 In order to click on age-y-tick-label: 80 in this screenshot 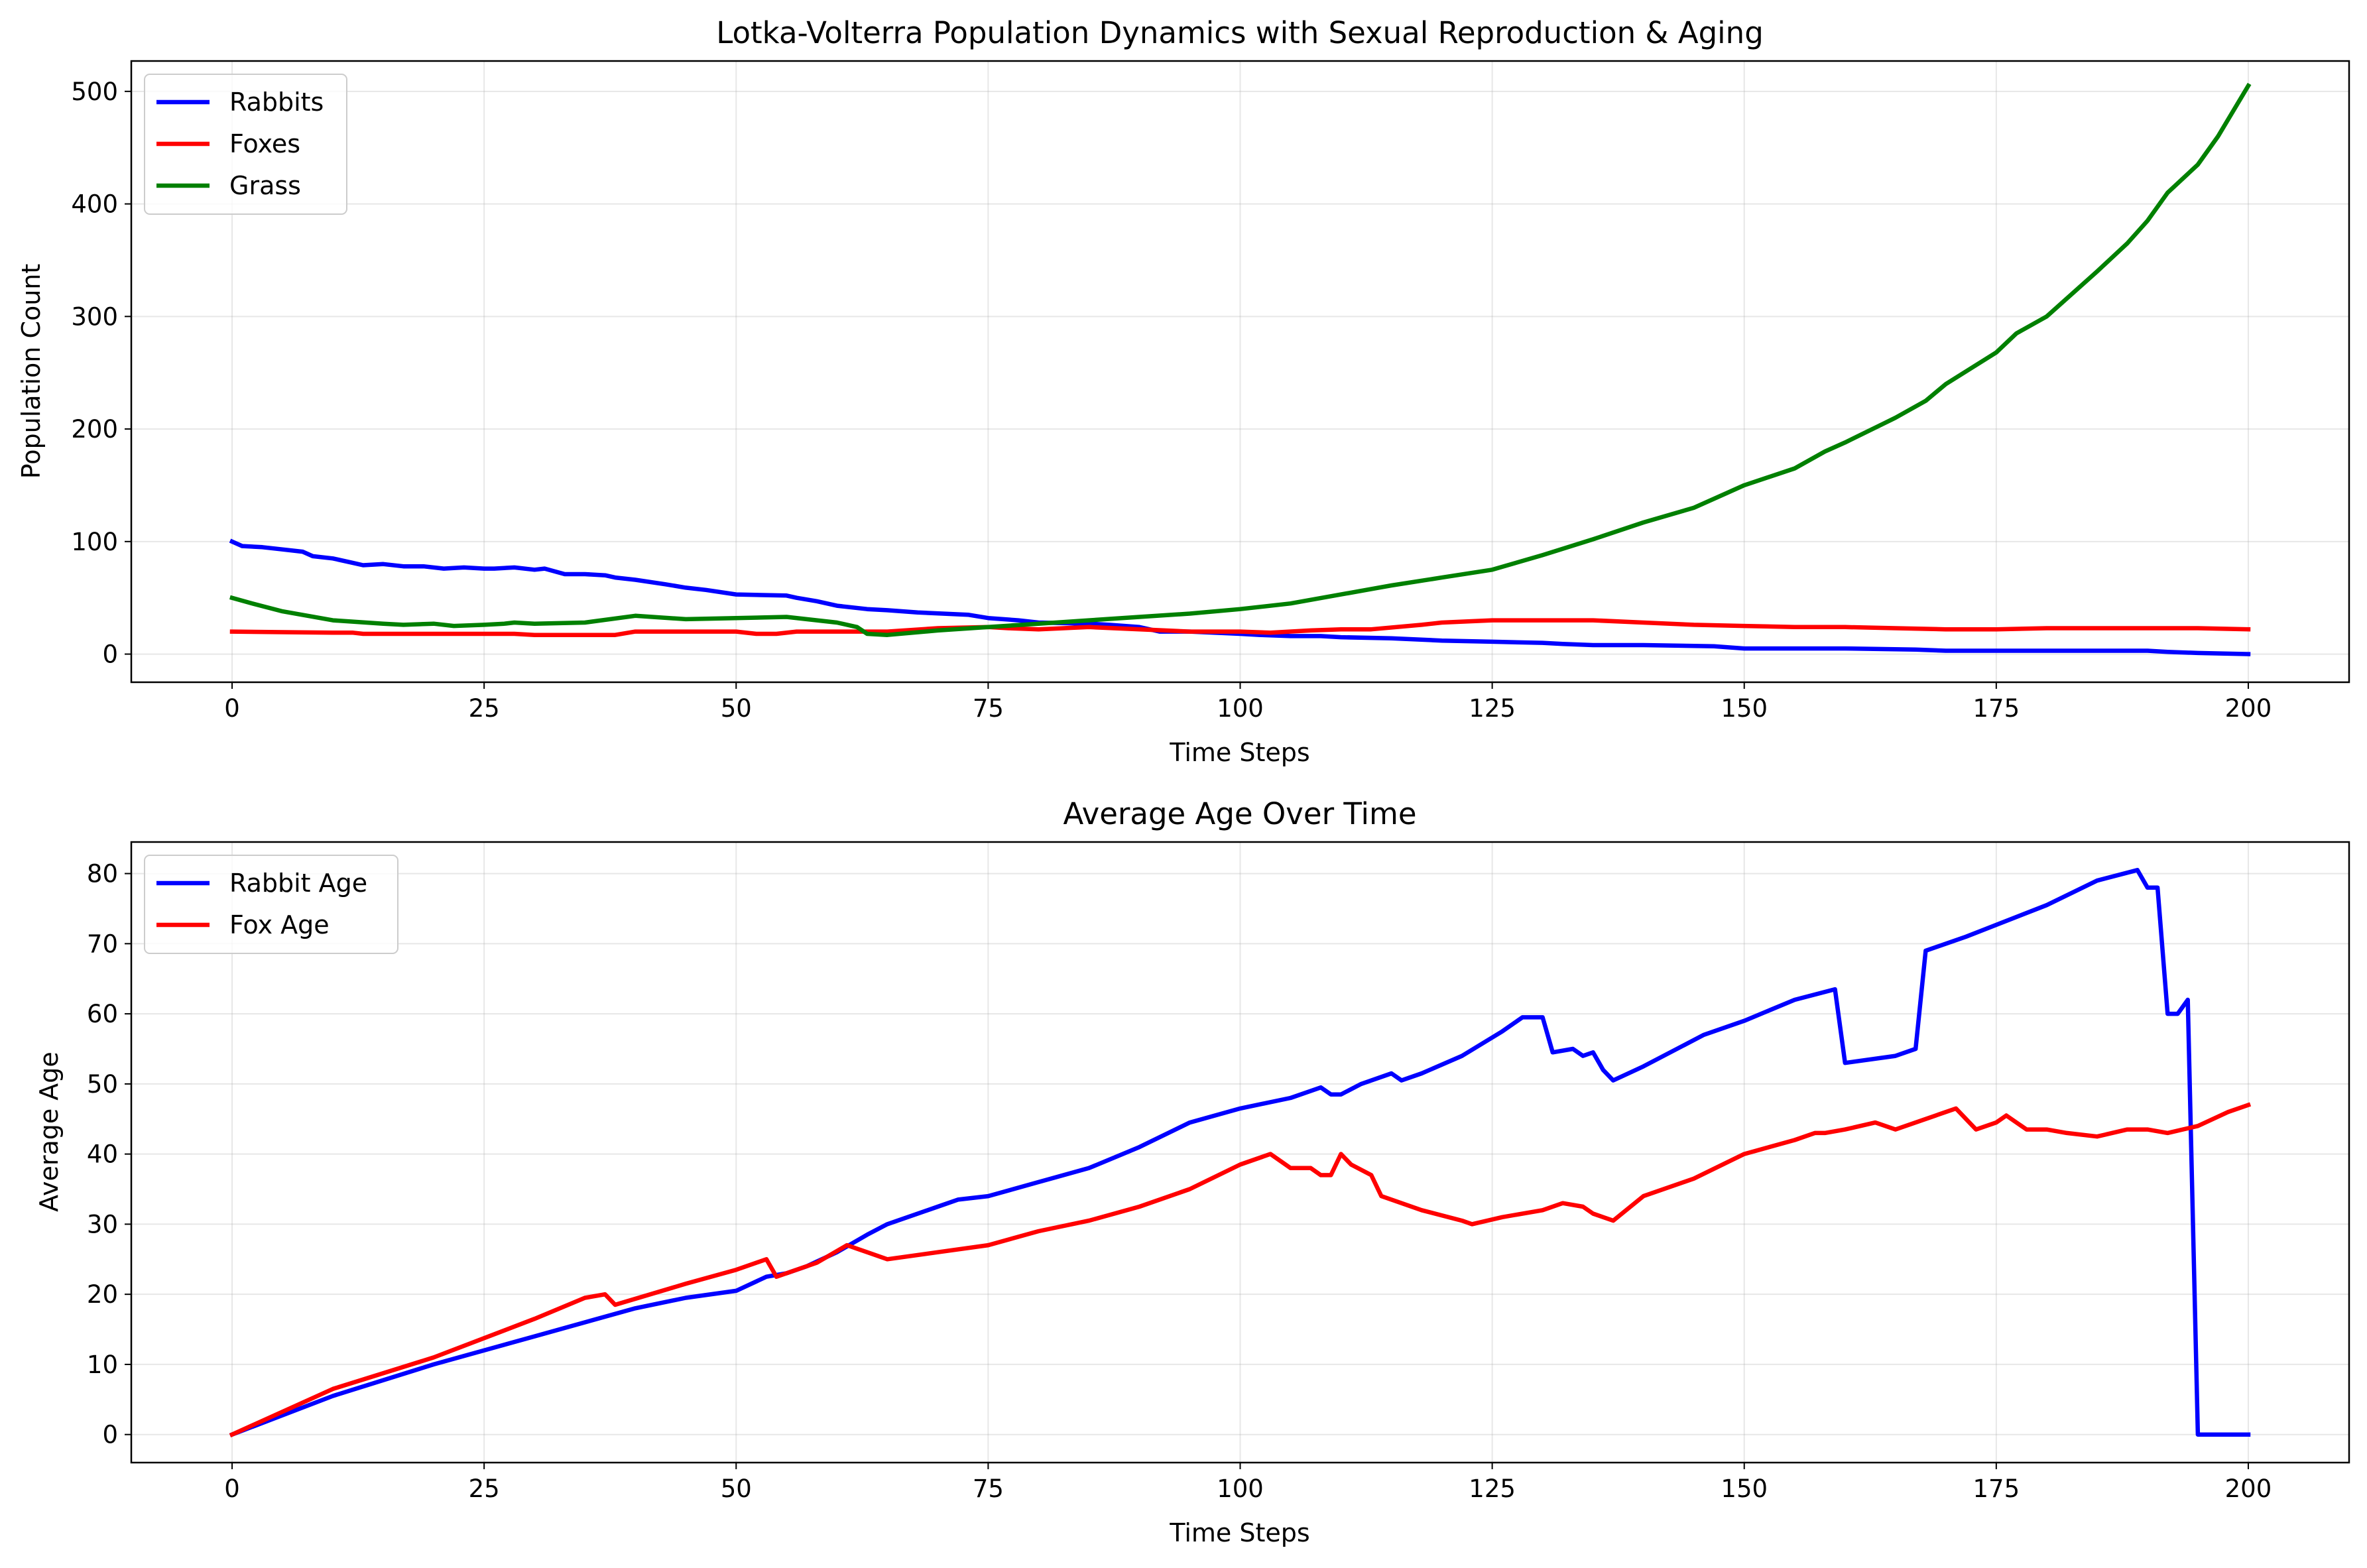, I will do `click(102, 874)`.